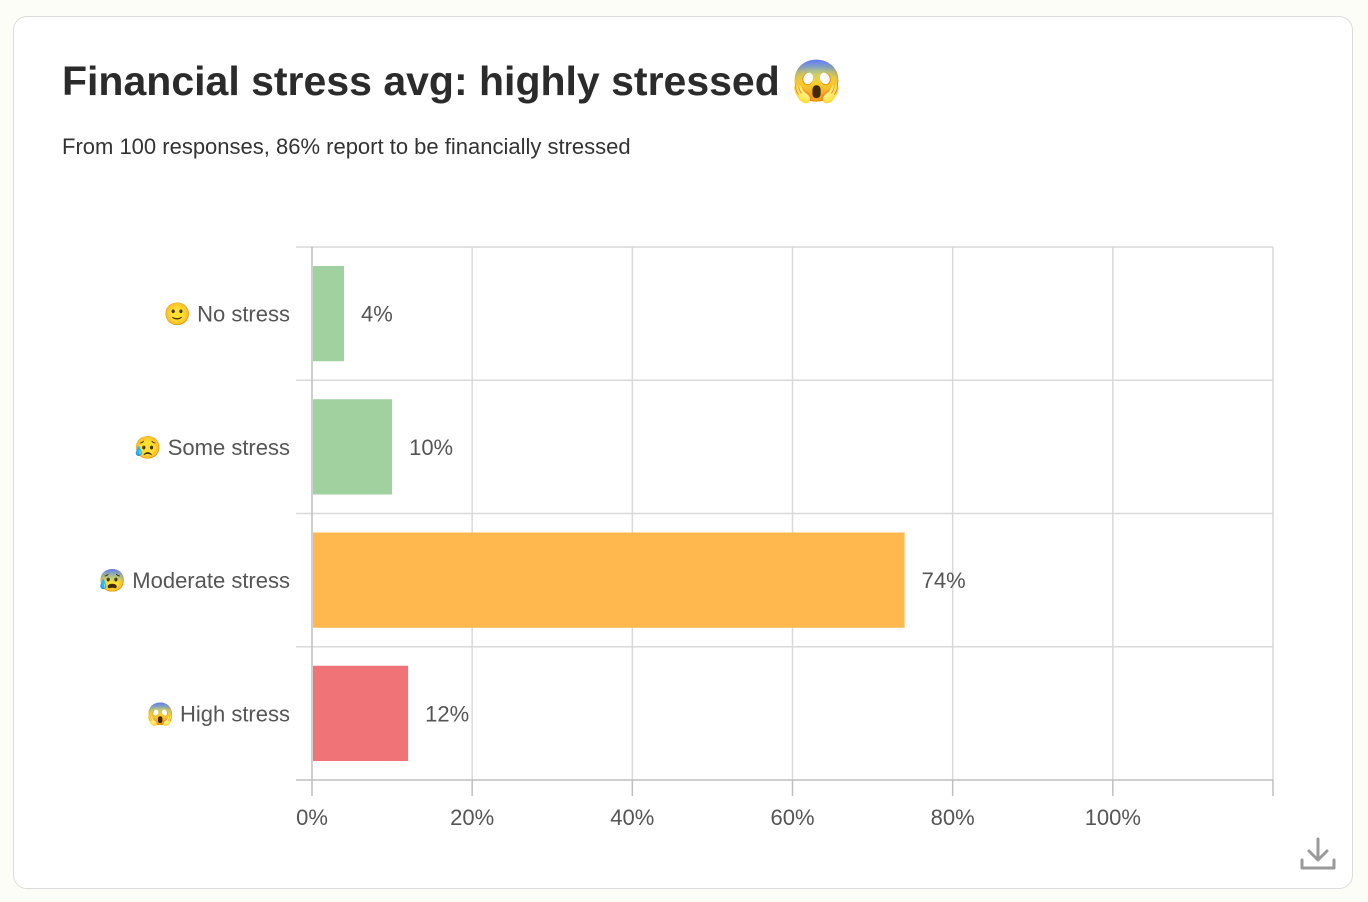  What do you see at coordinates (472, 817) in the screenshot?
I see `x-tick-label-1: 20%` at bounding box center [472, 817].